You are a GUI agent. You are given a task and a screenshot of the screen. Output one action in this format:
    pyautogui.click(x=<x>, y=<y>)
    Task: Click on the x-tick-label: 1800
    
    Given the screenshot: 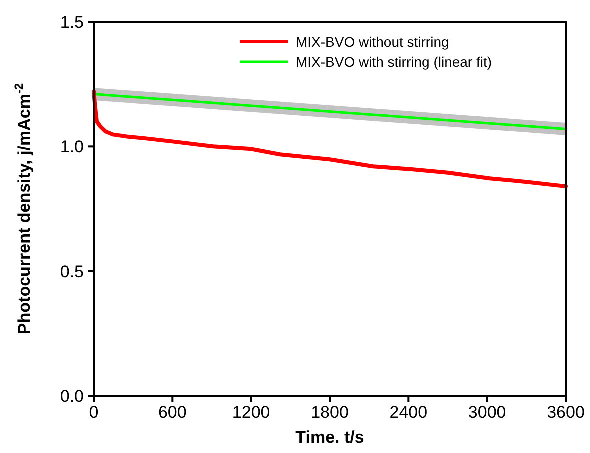 What is the action you would take?
    pyautogui.click(x=330, y=412)
    